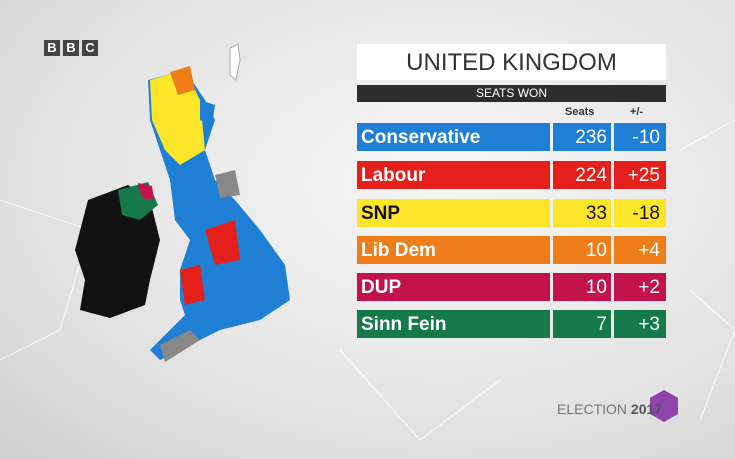  What do you see at coordinates (640, 324) in the screenshot?
I see `seat-change: +3` at bounding box center [640, 324].